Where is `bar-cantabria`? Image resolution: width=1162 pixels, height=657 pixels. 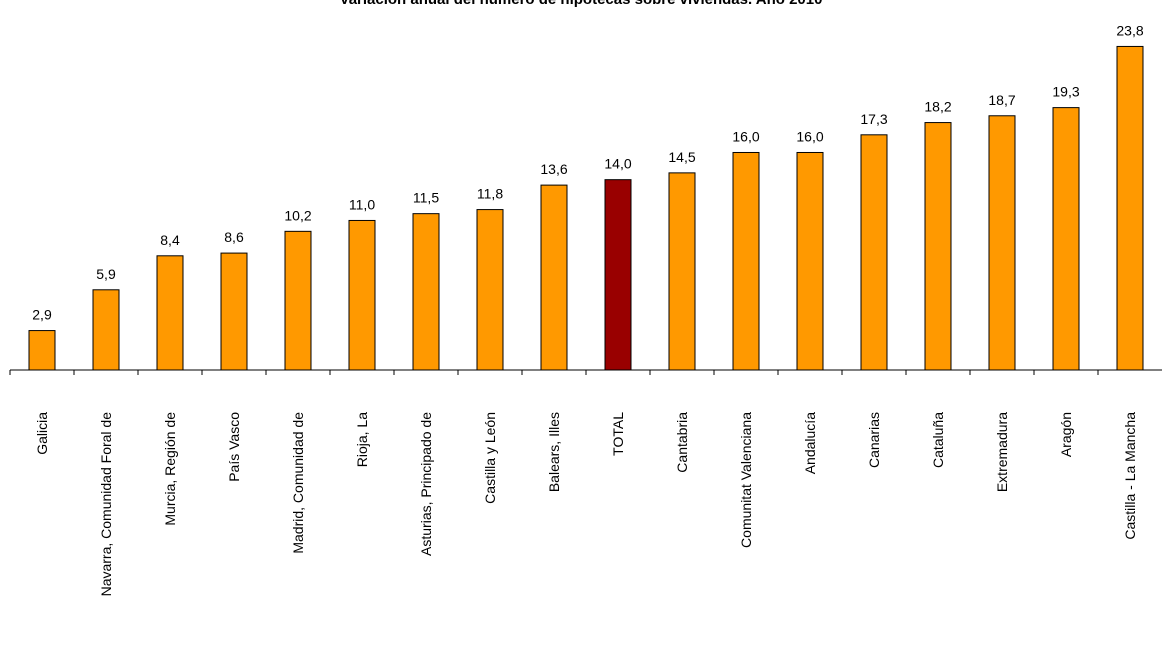
bar-cantabria is located at coordinates (682, 271).